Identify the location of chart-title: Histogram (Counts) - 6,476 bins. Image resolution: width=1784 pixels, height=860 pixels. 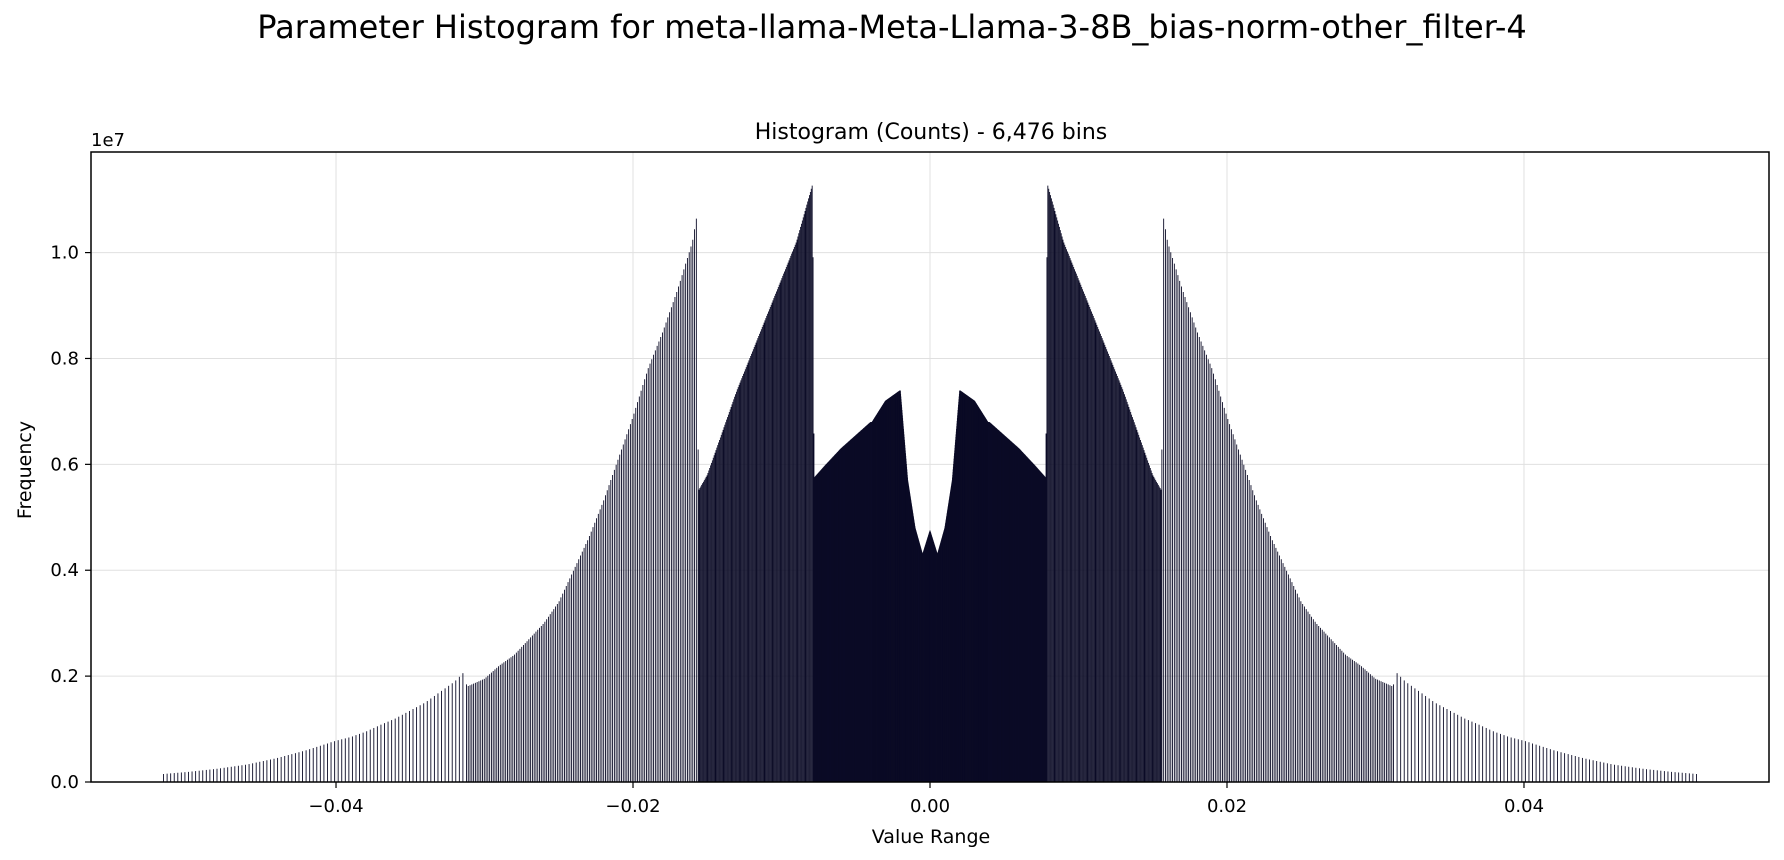
(931, 132).